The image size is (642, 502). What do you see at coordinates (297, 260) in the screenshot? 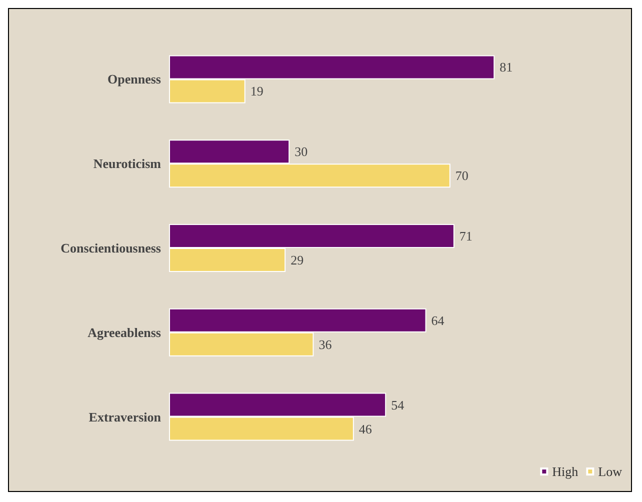
I see `data-label: 29` at bounding box center [297, 260].